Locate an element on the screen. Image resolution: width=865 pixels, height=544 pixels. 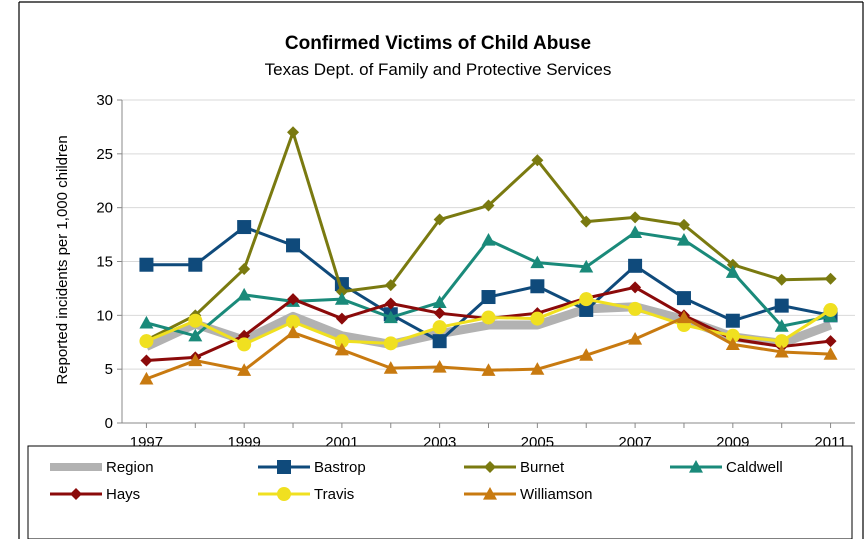
y-axis-label: Reported incidents per 1,000 children is located at coordinates (62, 259).